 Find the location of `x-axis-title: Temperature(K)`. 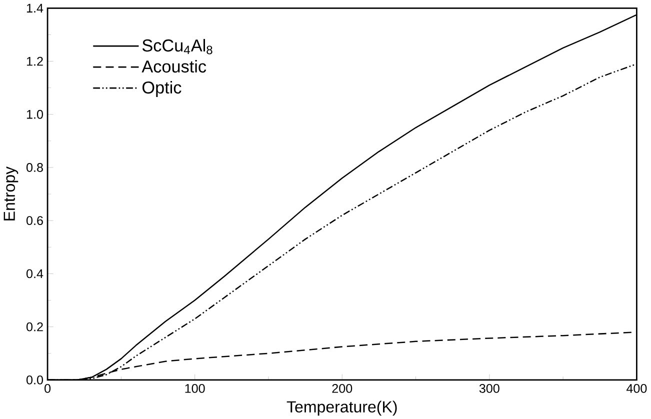

x-axis-title: Temperature(K) is located at coordinates (341, 408).